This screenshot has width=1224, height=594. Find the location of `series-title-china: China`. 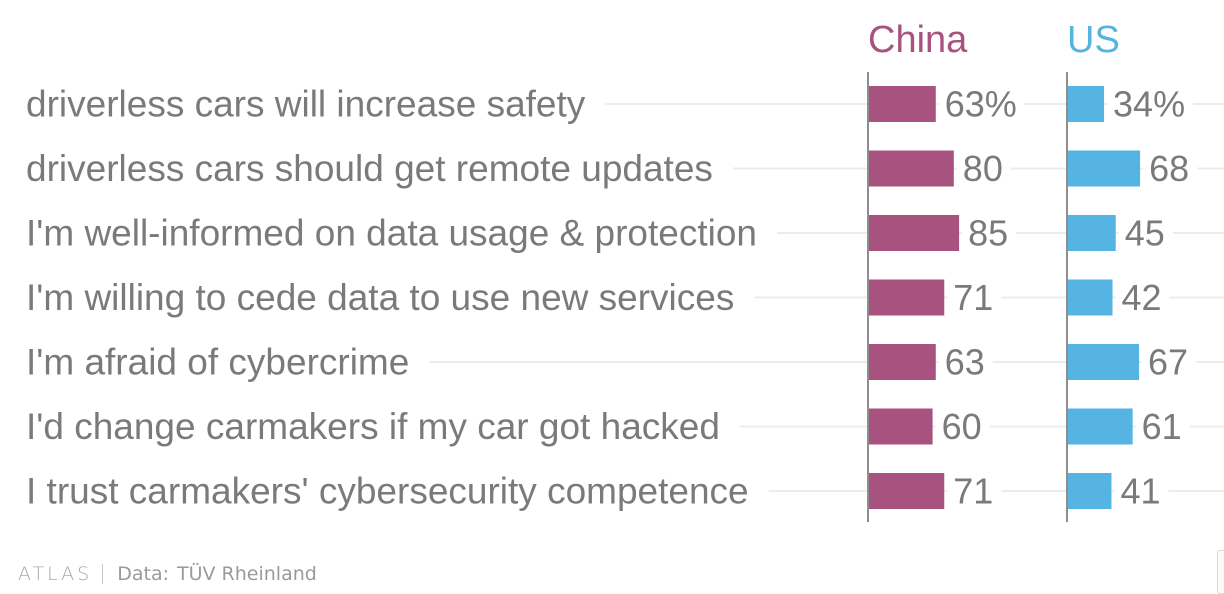

series-title-china: China is located at coordinates (918, 40).